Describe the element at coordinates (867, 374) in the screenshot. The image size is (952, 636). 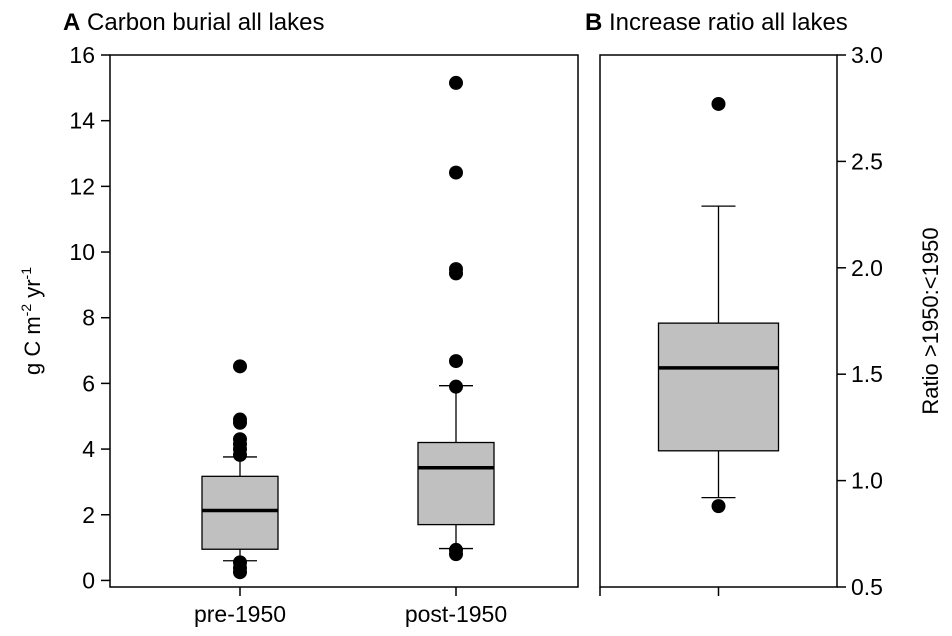
I see `y-tick-label: 1.5` at that location.